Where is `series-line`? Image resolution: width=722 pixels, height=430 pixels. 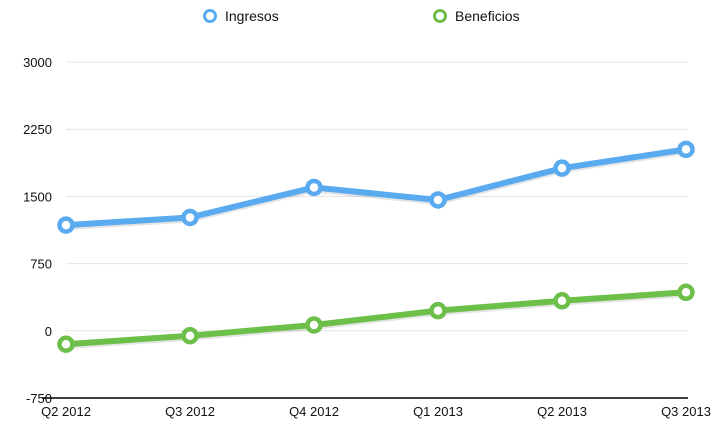
series-line is located at coordinates (376, 318).